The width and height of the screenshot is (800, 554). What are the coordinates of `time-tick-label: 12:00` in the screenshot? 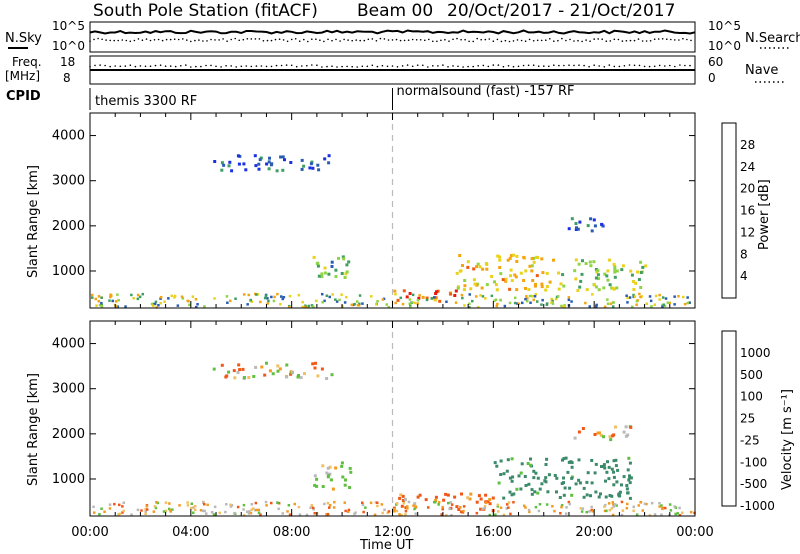 It's located at (392, 532).